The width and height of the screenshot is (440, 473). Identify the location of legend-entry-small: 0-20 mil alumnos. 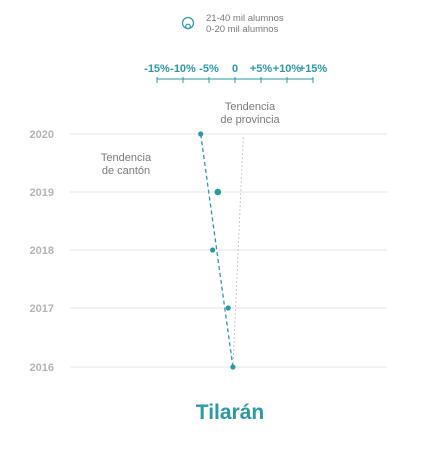
(242, 29).